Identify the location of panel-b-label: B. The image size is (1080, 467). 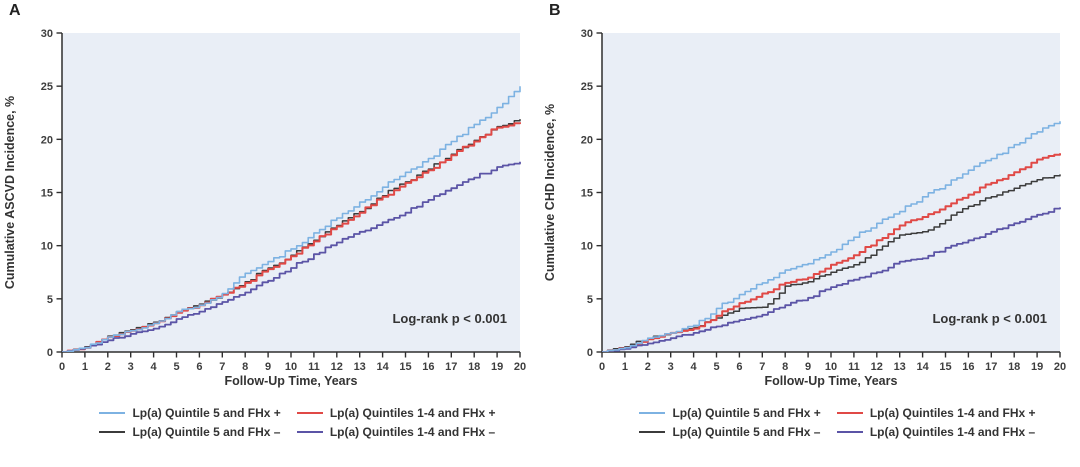
(555, 10).